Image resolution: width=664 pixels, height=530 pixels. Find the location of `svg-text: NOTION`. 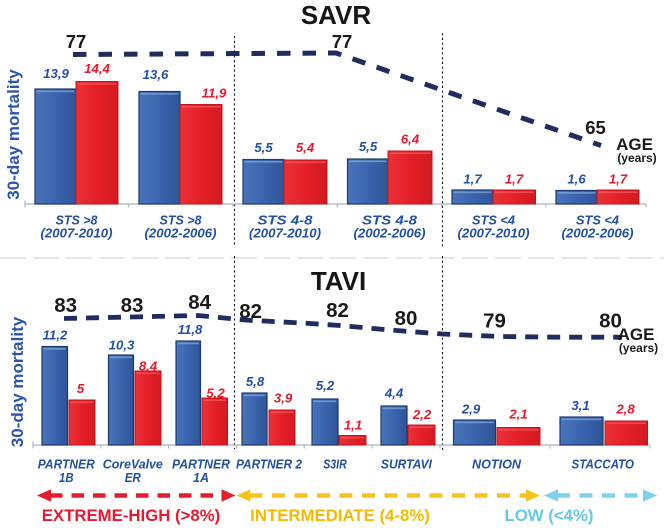

svg-text: NOTION is located at coordinates (496, 464).